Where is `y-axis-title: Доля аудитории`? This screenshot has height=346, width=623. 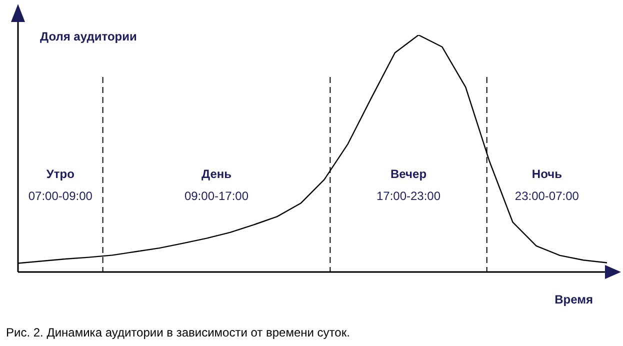 y-axis-title: Доля аудитории is located at coordinates (88, 36).